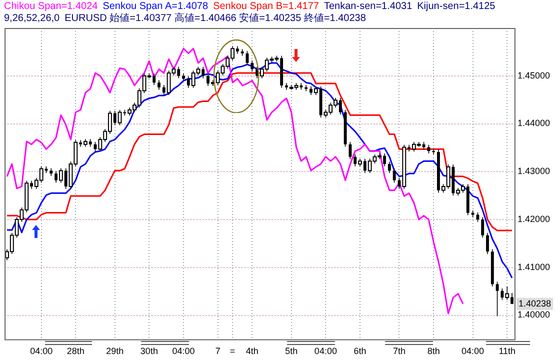  I want to click on y-tick-label: 1.43000, so click(533, 171).